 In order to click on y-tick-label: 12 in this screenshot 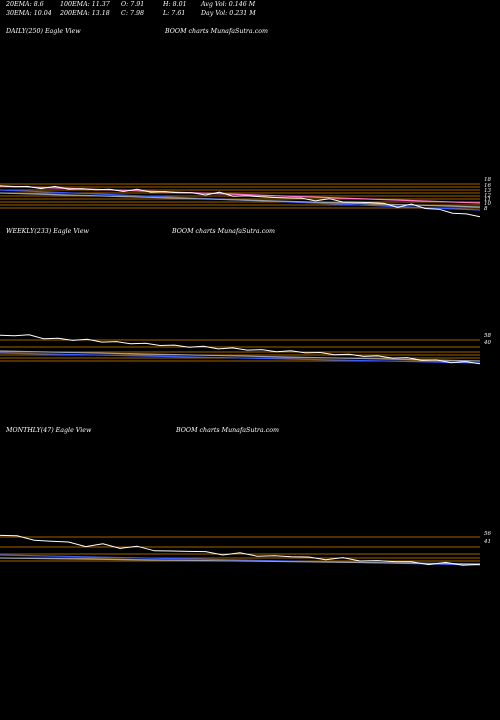, I will do `click(487, 196)`.